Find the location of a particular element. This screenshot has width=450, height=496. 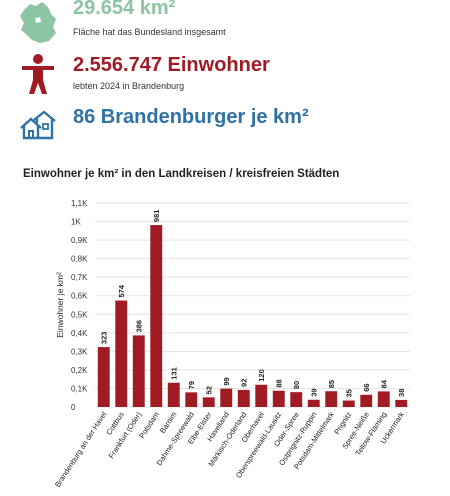

y-tick-label: 0,5K is located at coordinates (79, 314).